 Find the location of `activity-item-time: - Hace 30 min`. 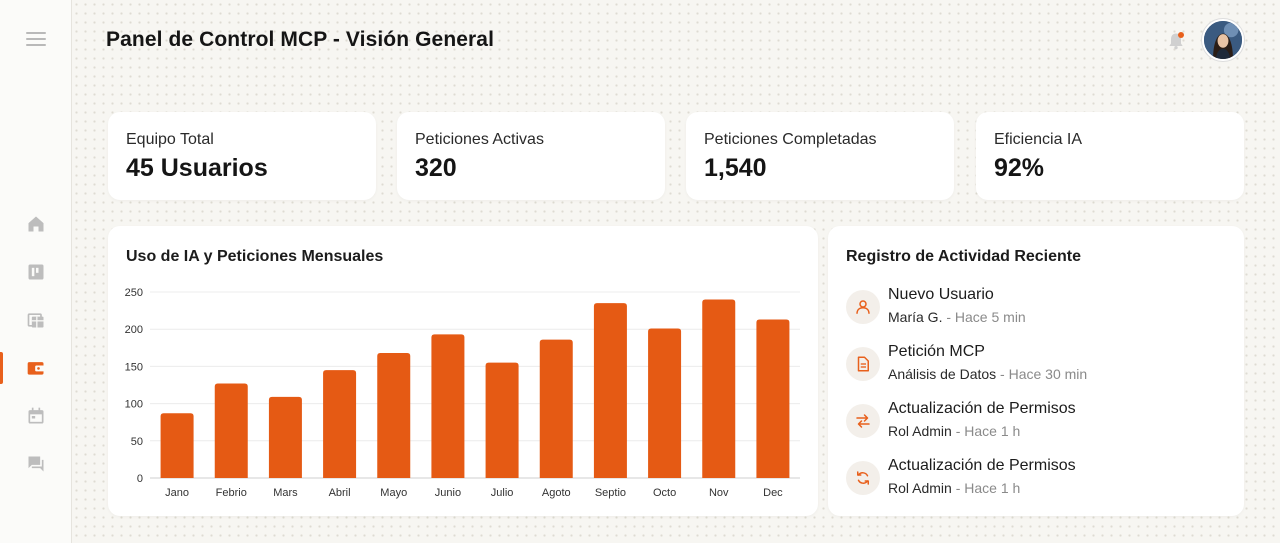

activity-item-time: - Hace 30 min is located at coordinates (1042, 374).